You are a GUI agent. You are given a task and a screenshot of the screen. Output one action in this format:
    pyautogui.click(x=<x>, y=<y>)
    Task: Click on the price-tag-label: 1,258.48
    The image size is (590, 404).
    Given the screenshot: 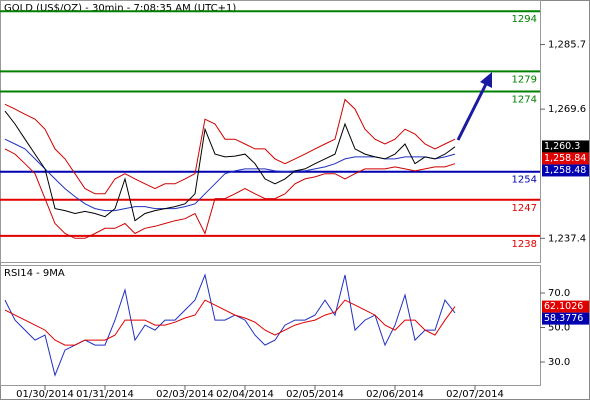 What is the action you would take?
    pyautogui.click(x=565, y=170)
    